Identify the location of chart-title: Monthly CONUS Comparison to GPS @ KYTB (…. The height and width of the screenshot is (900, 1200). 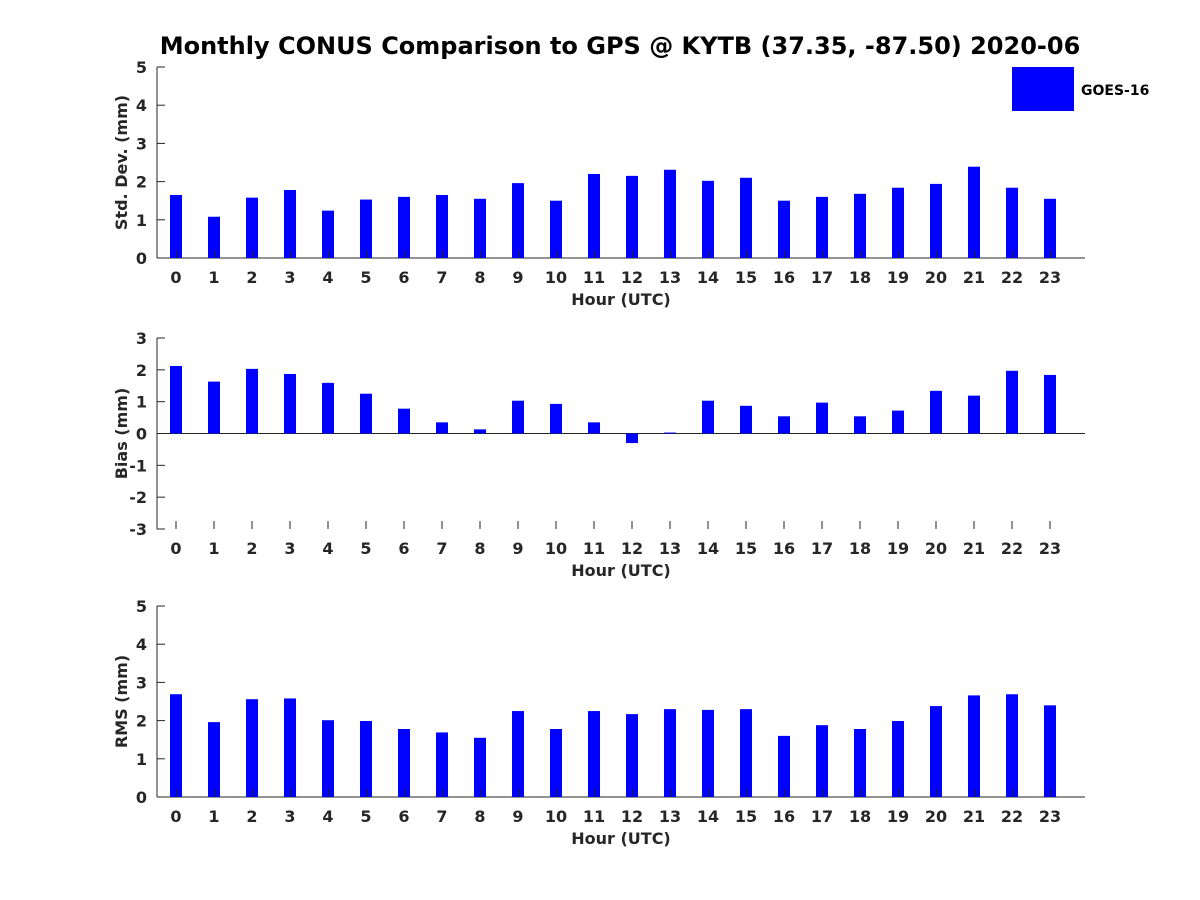
(620, 46).